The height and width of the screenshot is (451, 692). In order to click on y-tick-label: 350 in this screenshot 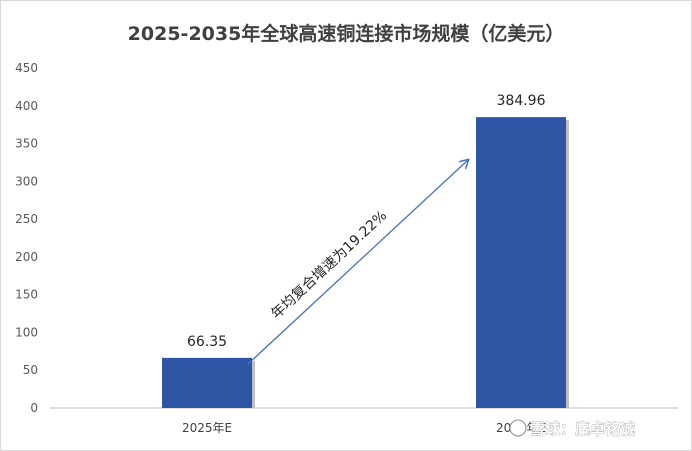, I will do `click(26, 144)`.